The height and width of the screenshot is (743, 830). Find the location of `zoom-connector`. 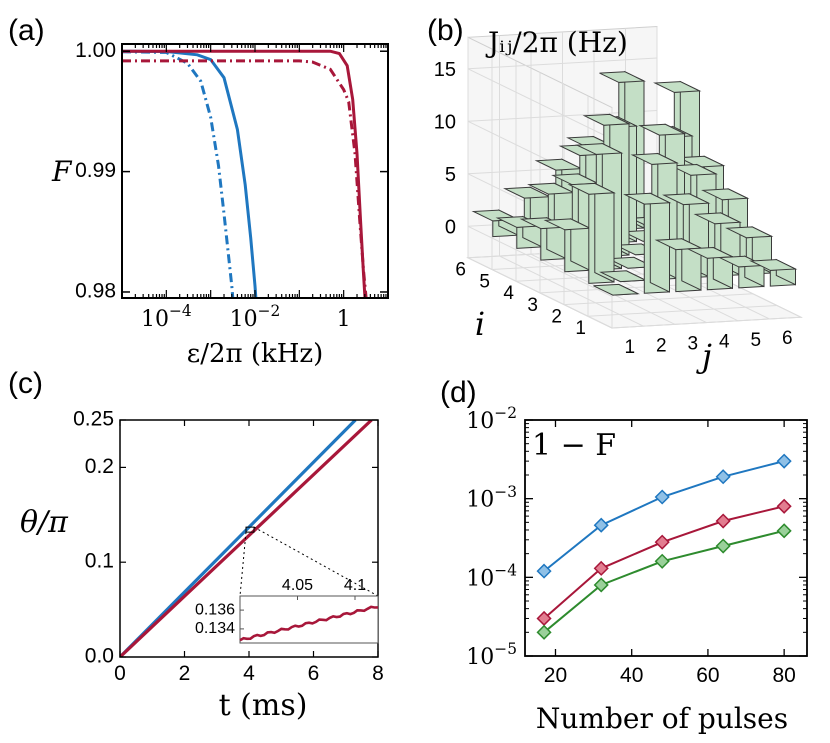

zoom-connector is located at coordinates (316, 561).